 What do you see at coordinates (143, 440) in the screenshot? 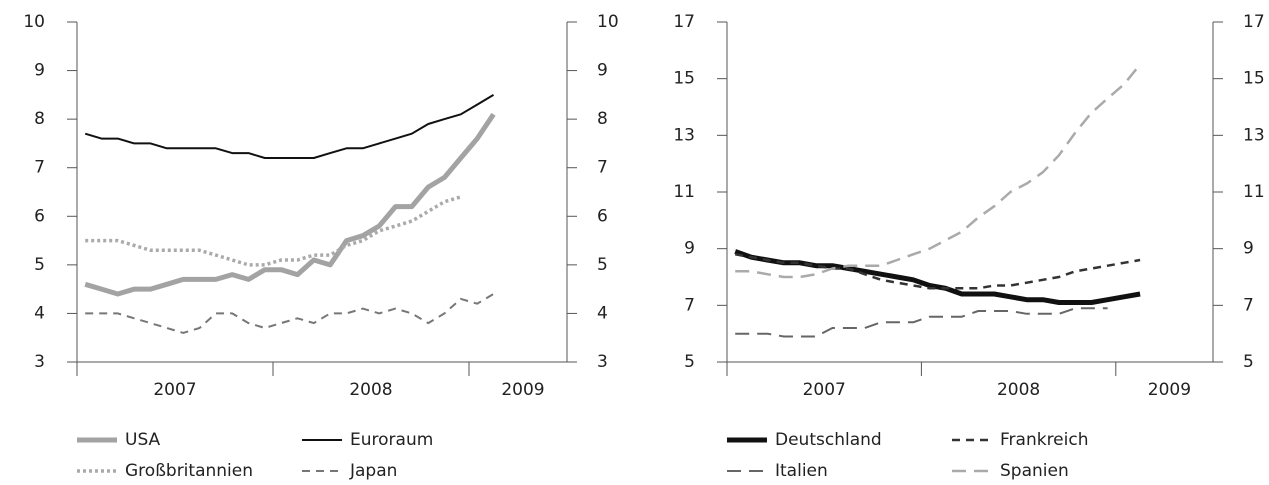
I see `legend-label: USA` at bounding box center [143, 440].